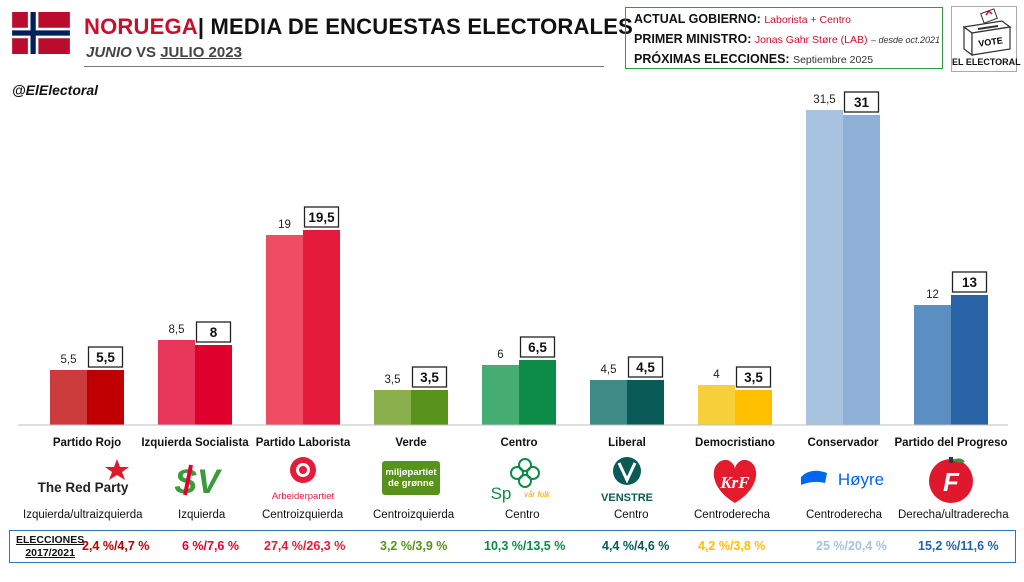 This screenshot has width=1024, height=582. I want to click on data-label-july: 31, so click(862, 102).